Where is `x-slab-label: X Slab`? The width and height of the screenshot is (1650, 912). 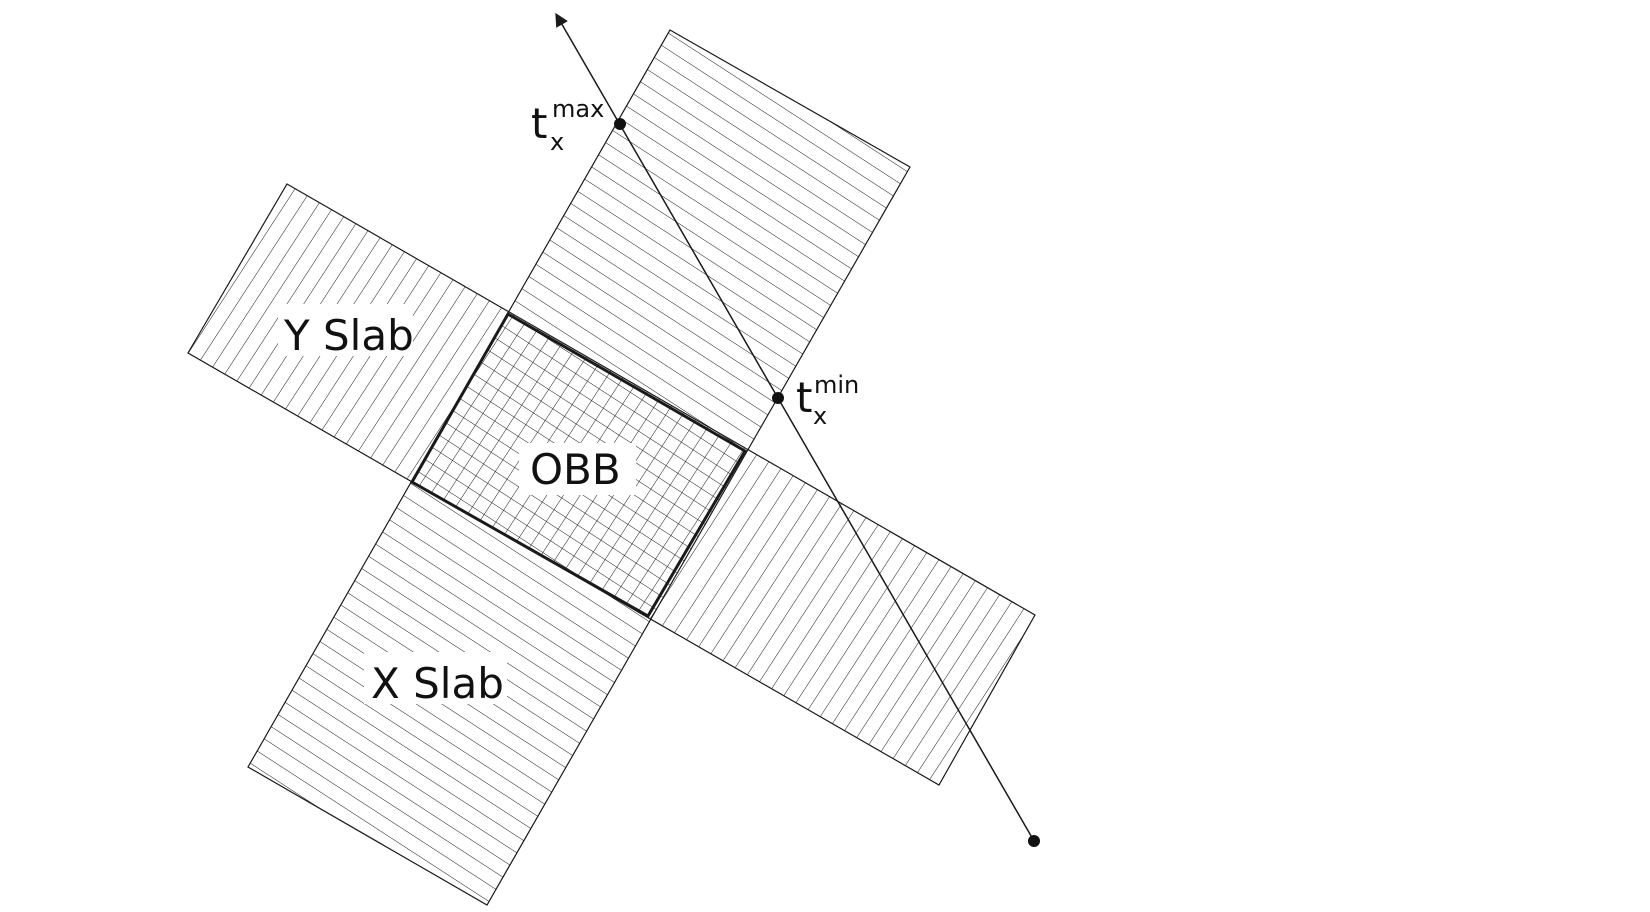
x-slab-label: X Slab is located at coordinates (437, 683).